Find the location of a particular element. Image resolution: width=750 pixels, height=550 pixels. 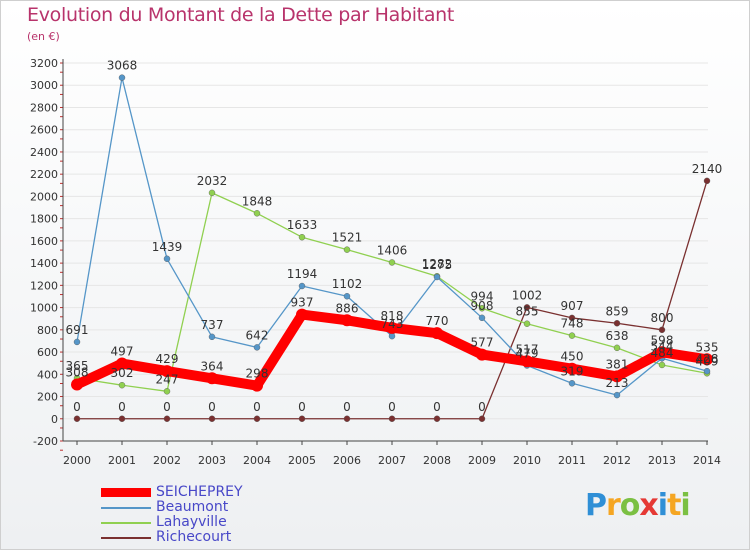

data-label: 484 is located at coordinates (662, 353).